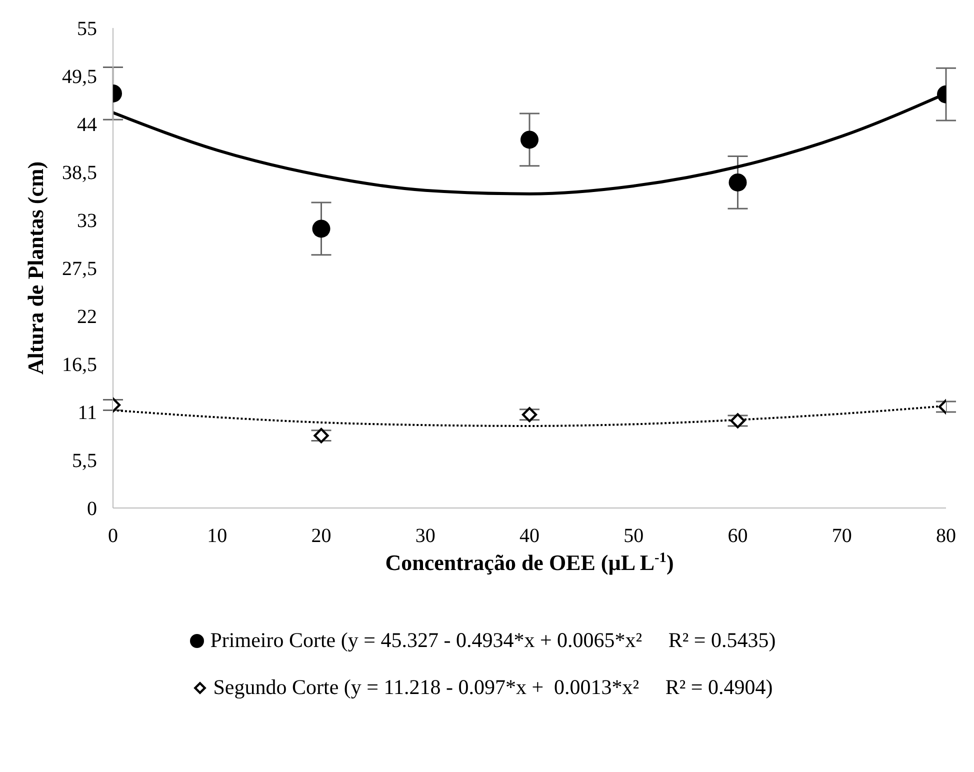 The height and width of the screenshot is (772, 974). Describe the element at coordinates (217, 536) in the screenshot. I see `x-tick-label: 10` at that location.